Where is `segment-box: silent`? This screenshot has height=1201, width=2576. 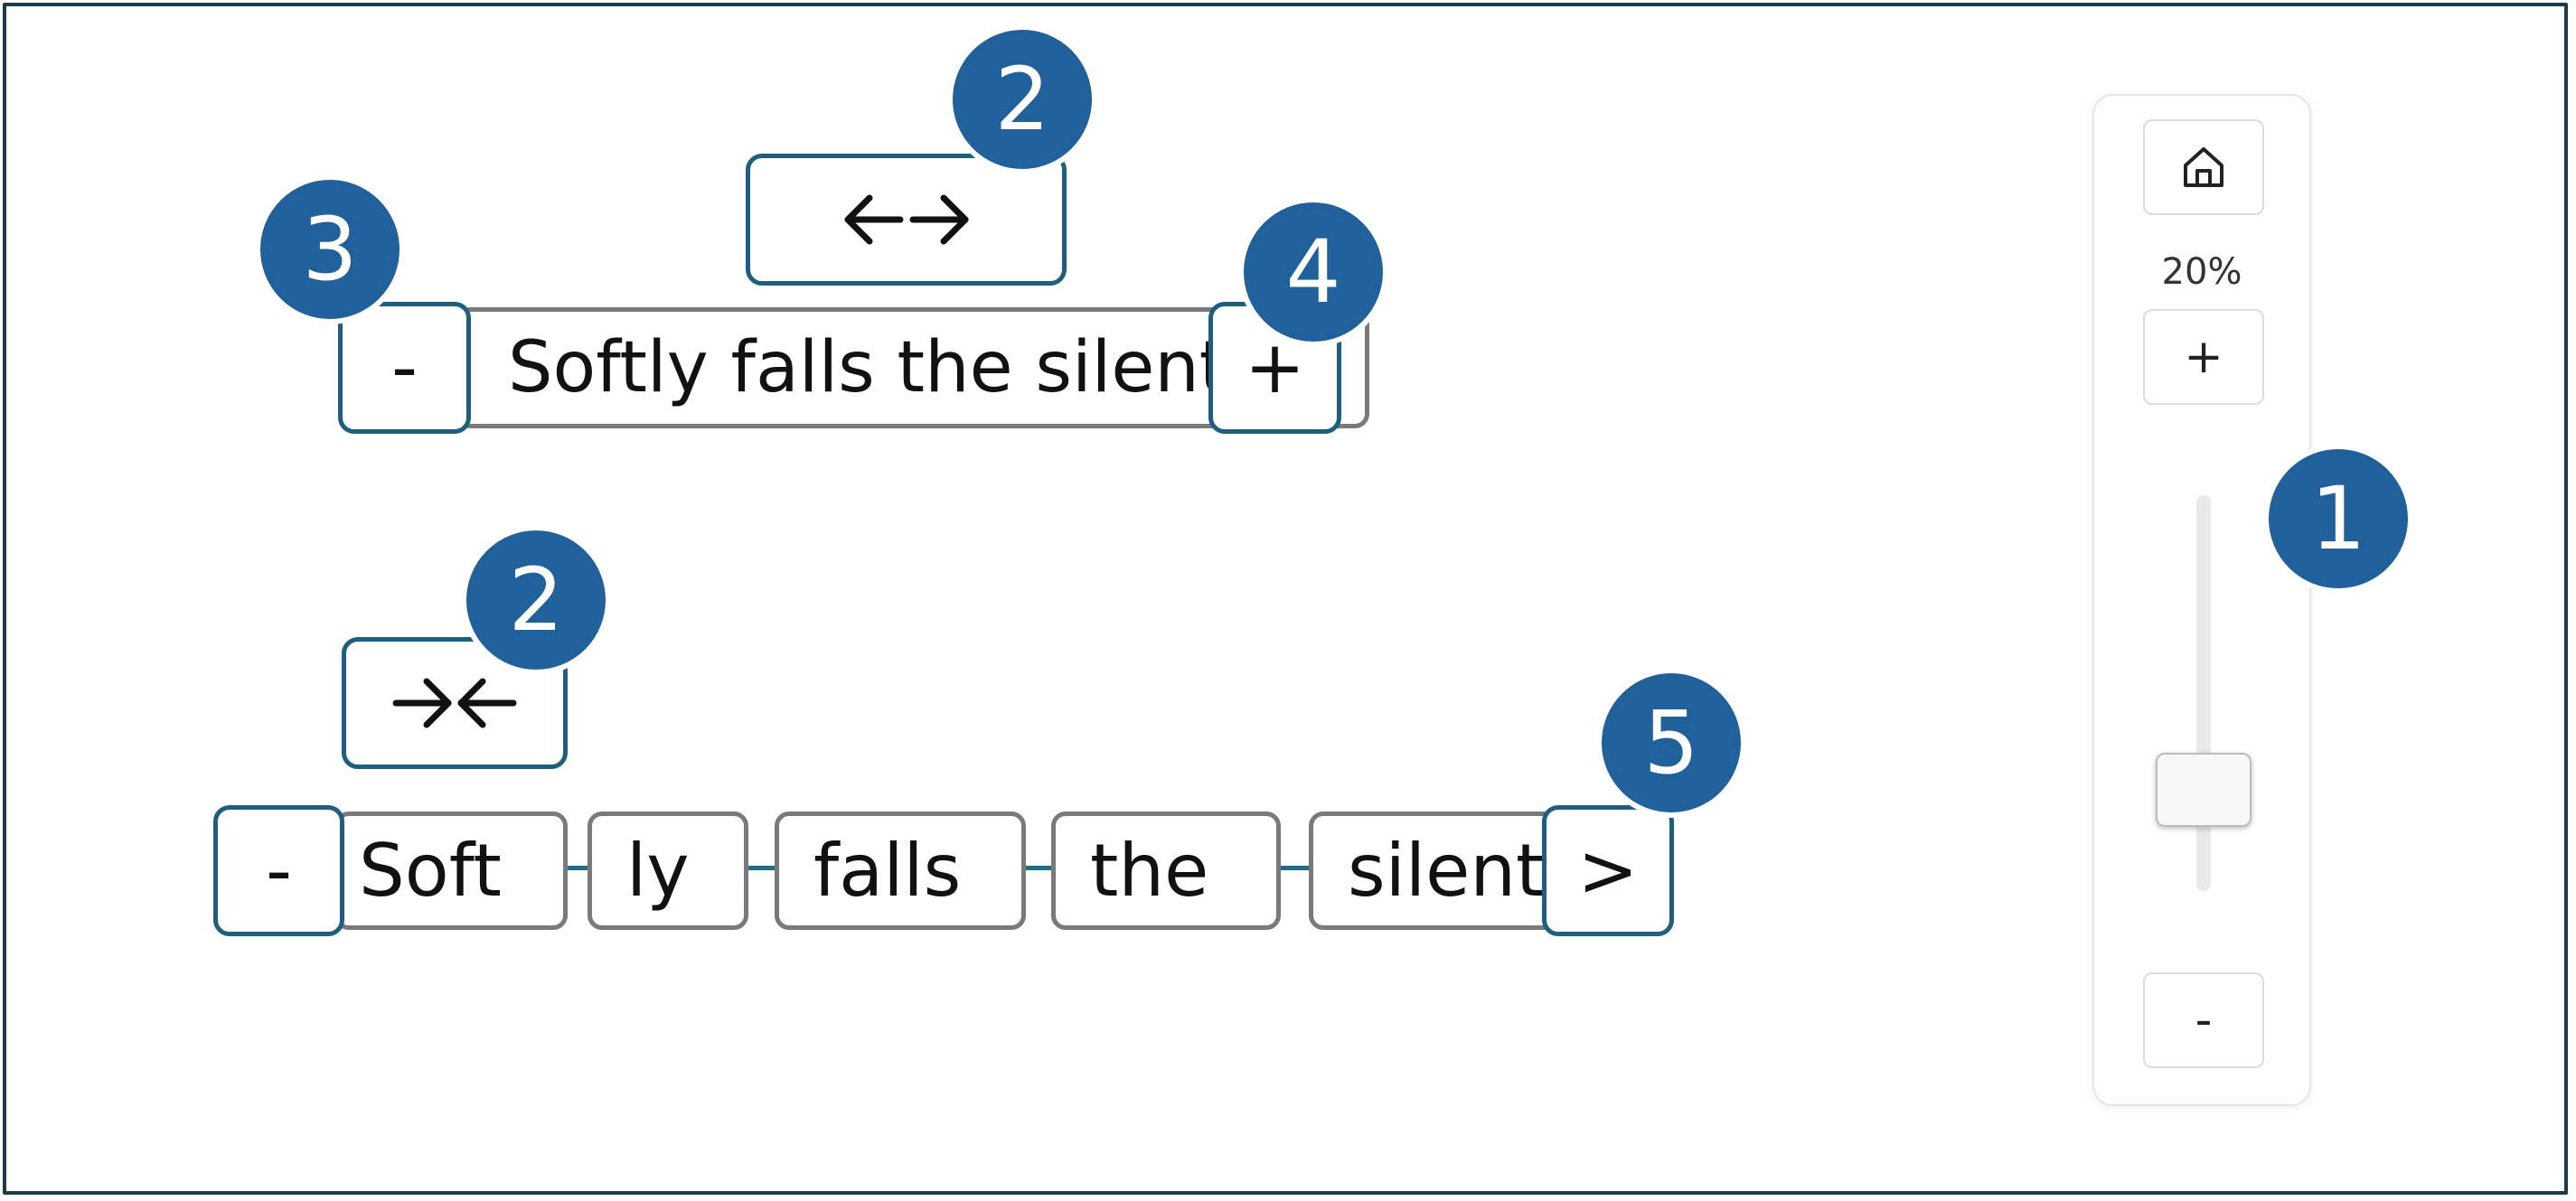
segment-box: silent is located at coordinates (1440, 871).